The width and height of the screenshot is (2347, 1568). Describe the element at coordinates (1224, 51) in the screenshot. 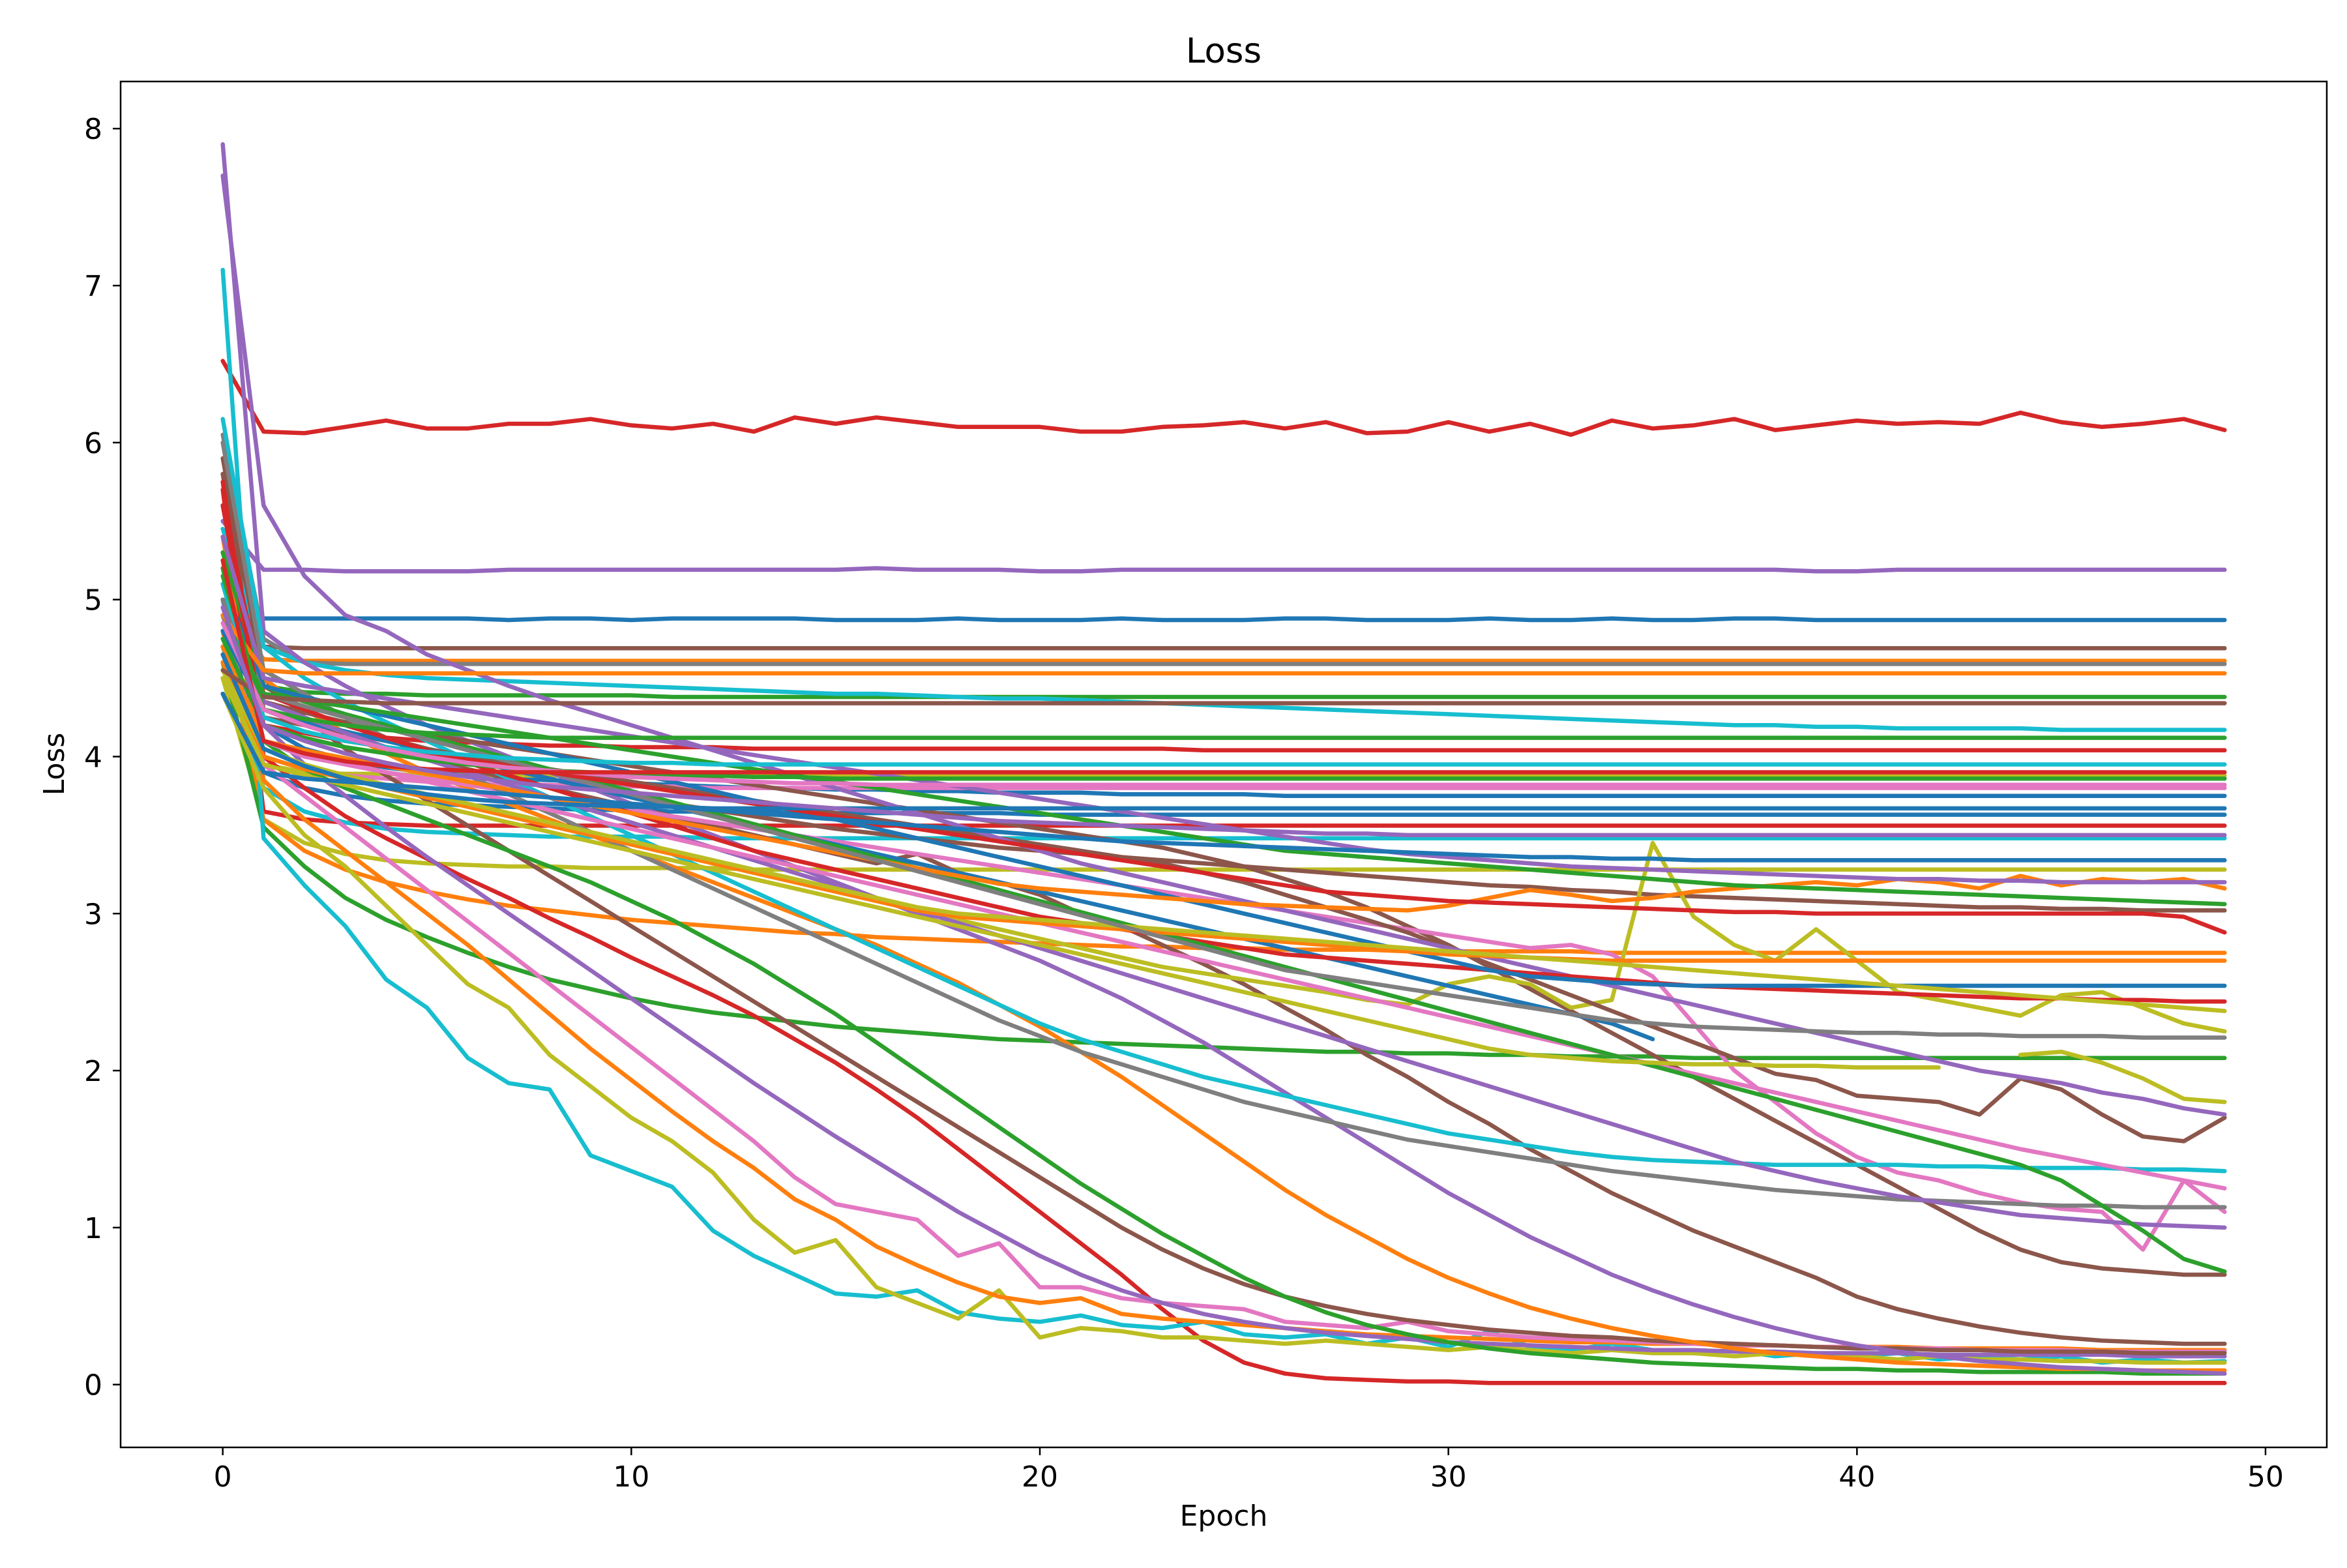

I see `chart-title: Loss` at that location.